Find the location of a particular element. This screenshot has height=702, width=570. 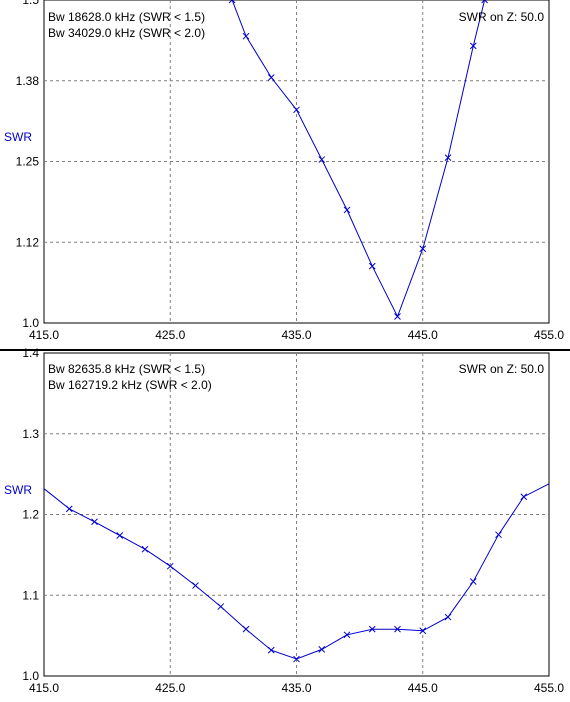

y-tick-label: 1.2 is located at coordinates (30, 515).